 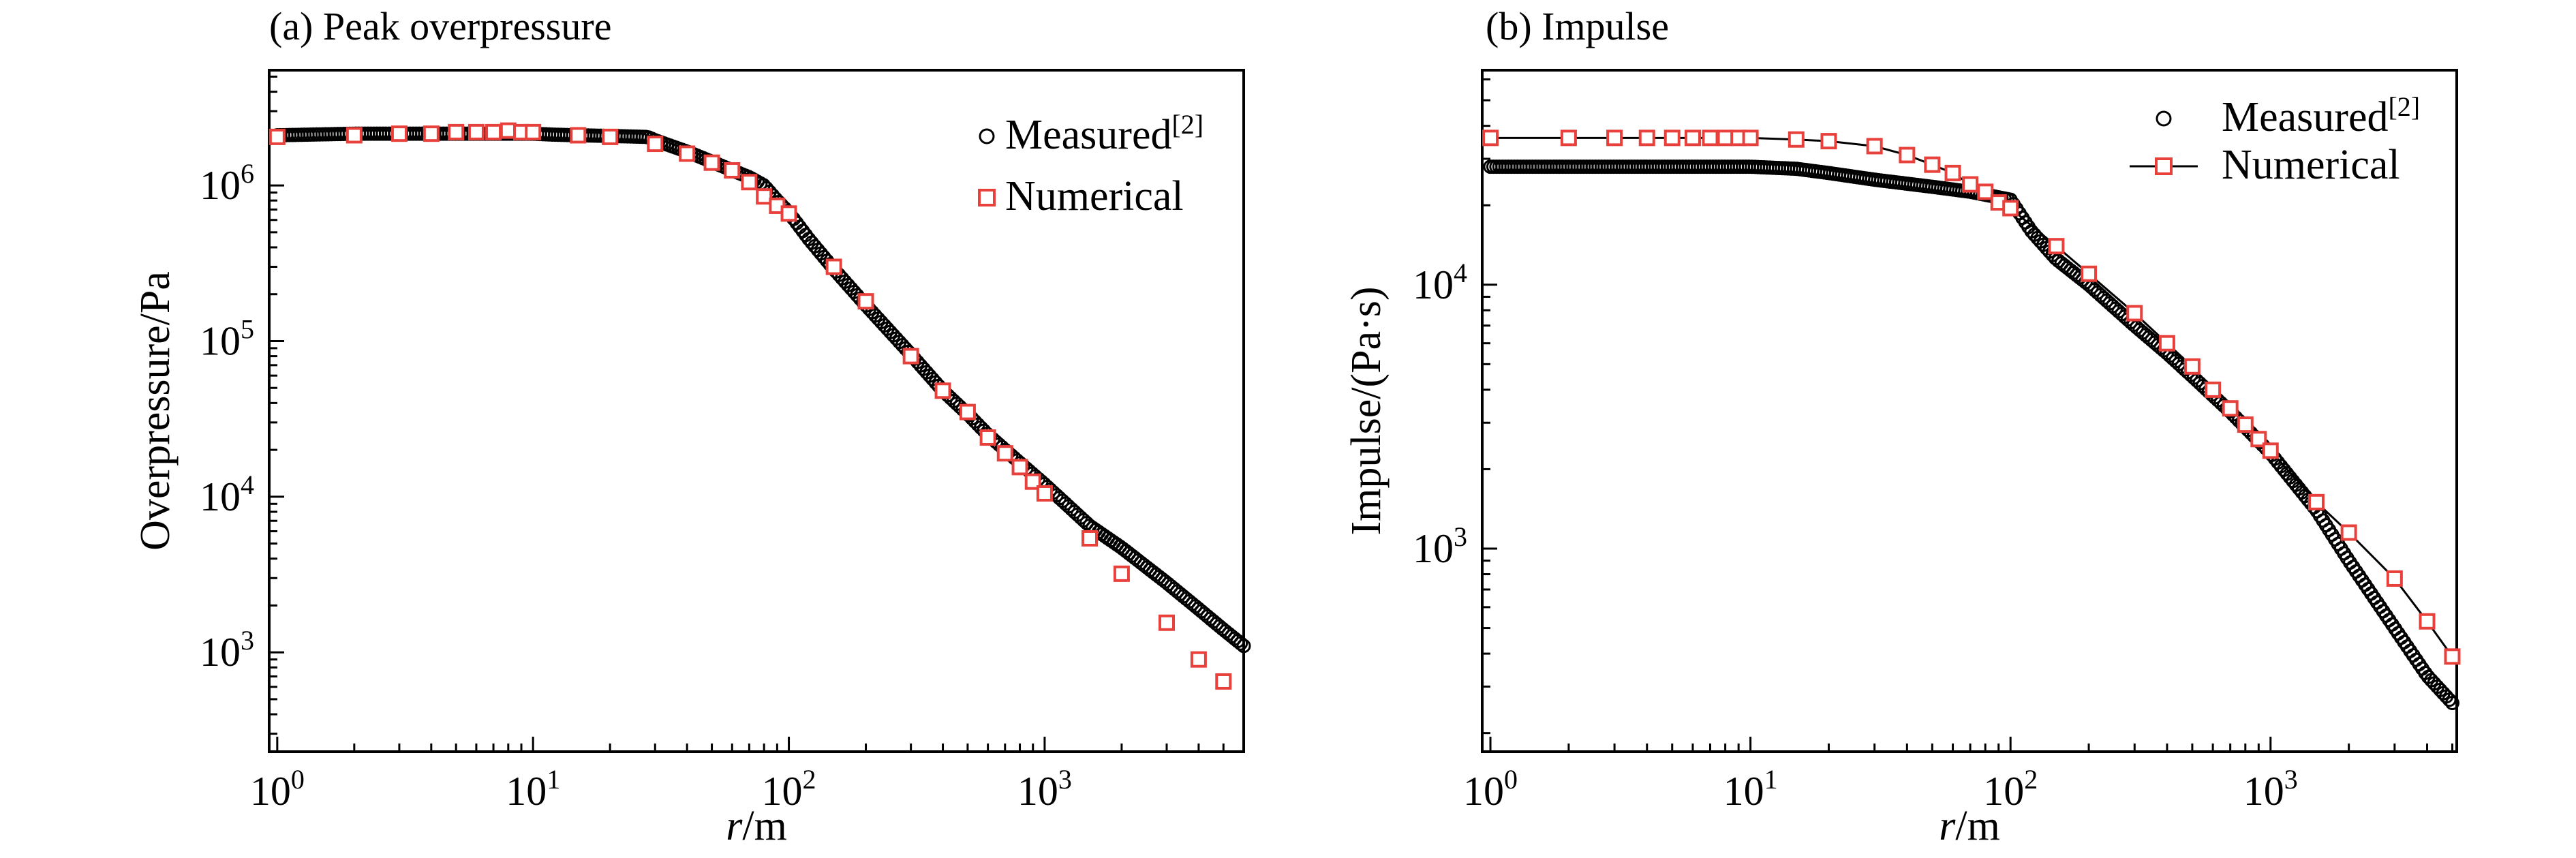 I want to click on x-tick-label: 10¹, so click(x=1750, y=789).